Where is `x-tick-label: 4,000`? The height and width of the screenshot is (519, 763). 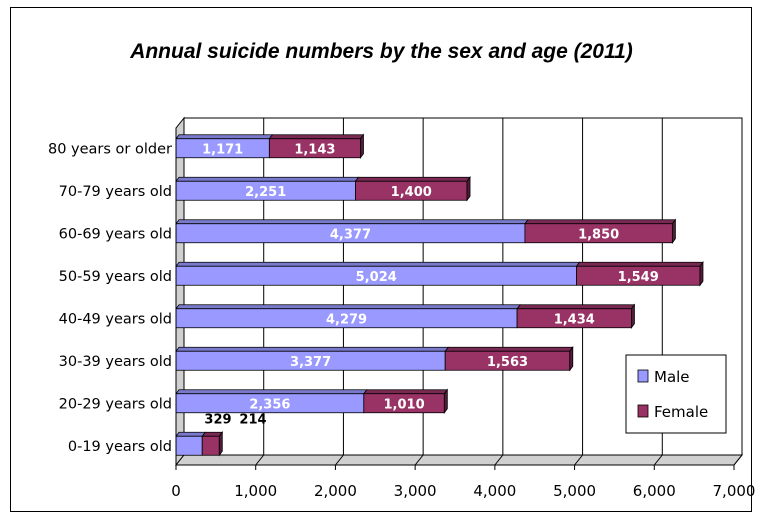
x-tick-label: 4,000 is located at coordinates (494, 491).